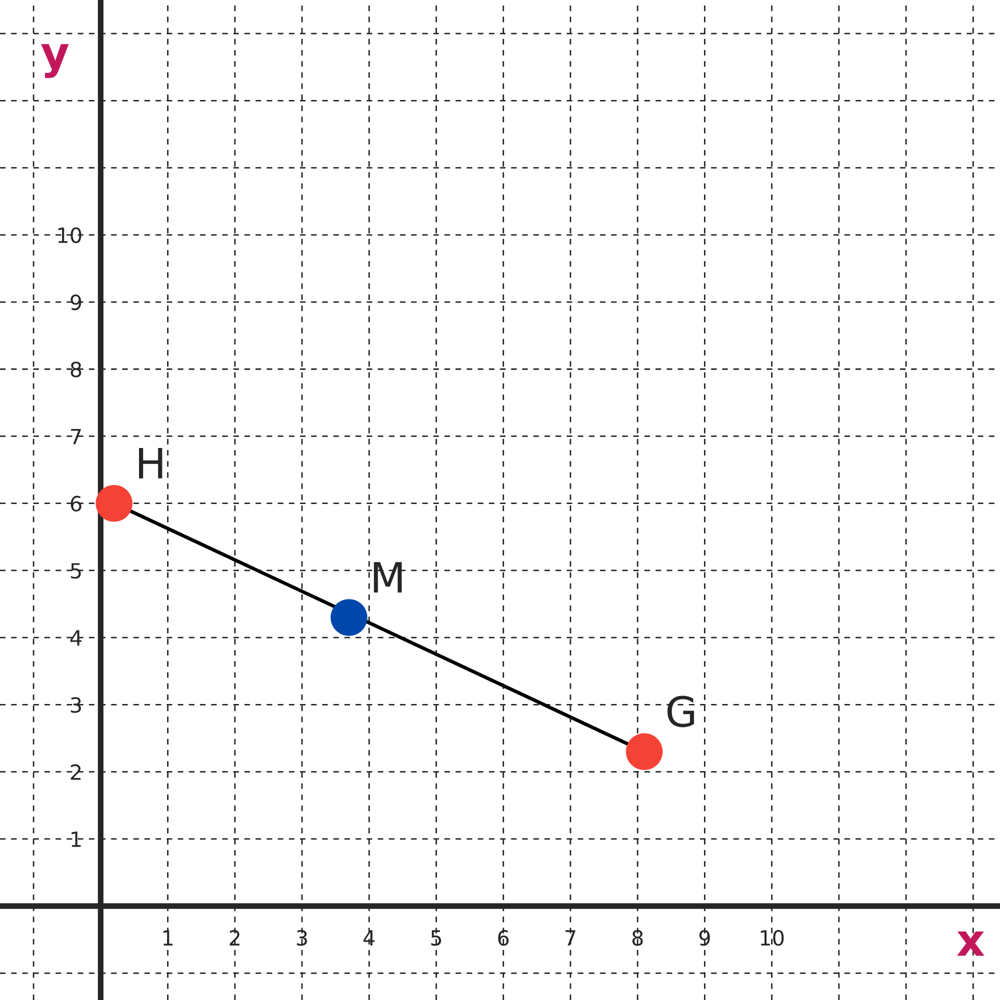 The image size is (1000, 1000). I want to click on y-tick-label: 6, so click(76, 504).